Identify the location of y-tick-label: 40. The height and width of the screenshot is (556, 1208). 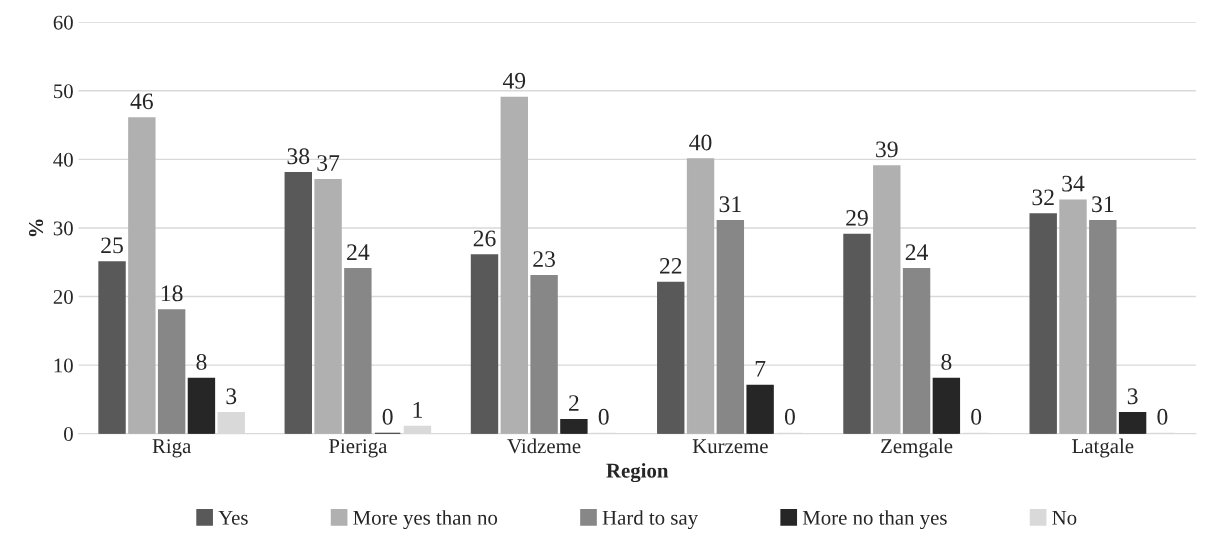
(63, 159).